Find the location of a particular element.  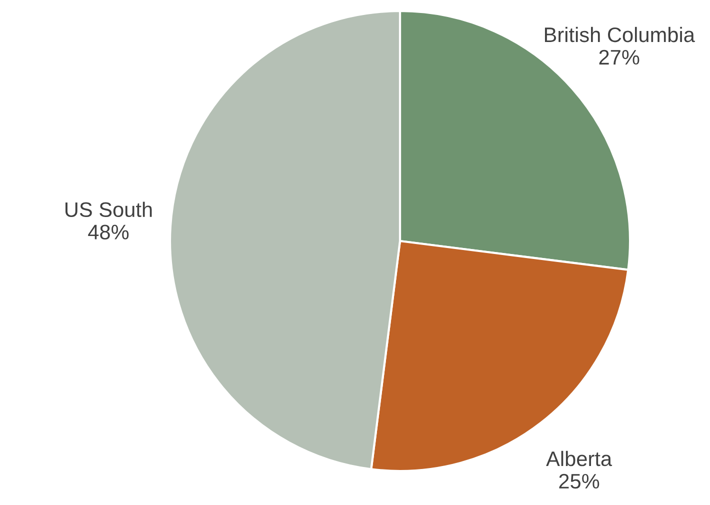

data-label: 27% is located at coordinates (619, 57).